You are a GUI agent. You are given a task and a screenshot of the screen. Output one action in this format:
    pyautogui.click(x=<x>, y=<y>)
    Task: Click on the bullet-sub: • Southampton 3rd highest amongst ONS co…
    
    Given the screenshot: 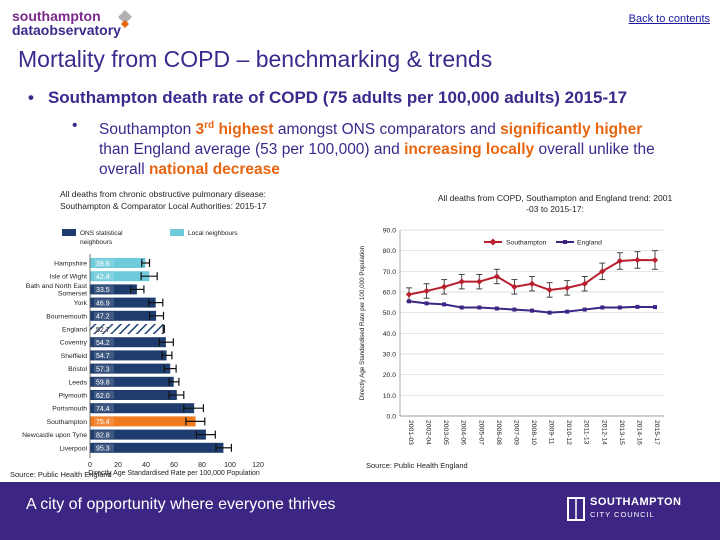 What is the action you would take?
    pyautogui.click(x=372, y=148)
    